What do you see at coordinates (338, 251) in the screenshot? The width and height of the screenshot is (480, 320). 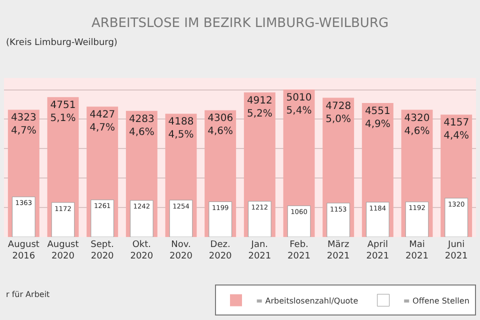 I see `x-tick-label: März 2021` at bounding box center [338, 251].